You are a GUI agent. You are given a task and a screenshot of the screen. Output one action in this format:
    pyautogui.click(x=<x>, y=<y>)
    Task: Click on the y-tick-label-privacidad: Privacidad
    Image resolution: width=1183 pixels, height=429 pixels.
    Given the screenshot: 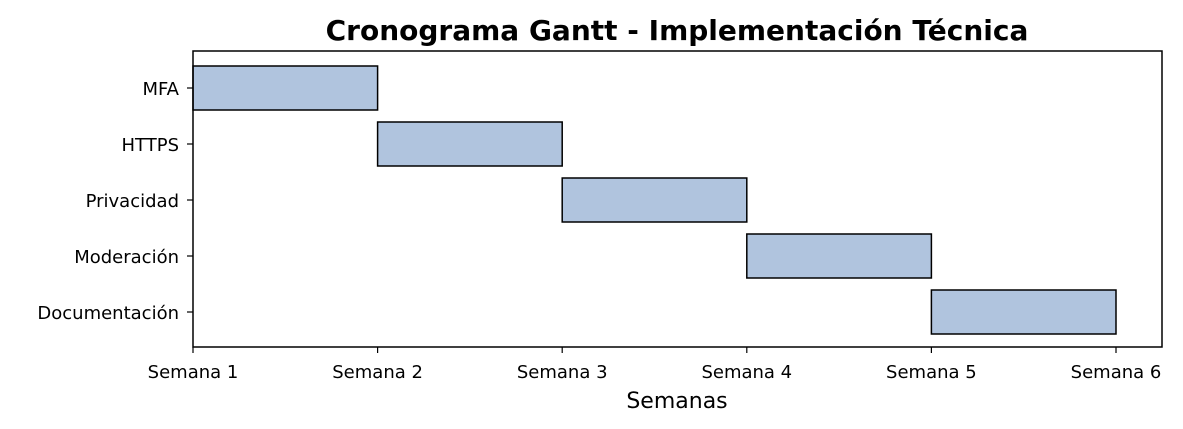 What is the action you would take?
    pyautogui.click(x=132, y=201)
    